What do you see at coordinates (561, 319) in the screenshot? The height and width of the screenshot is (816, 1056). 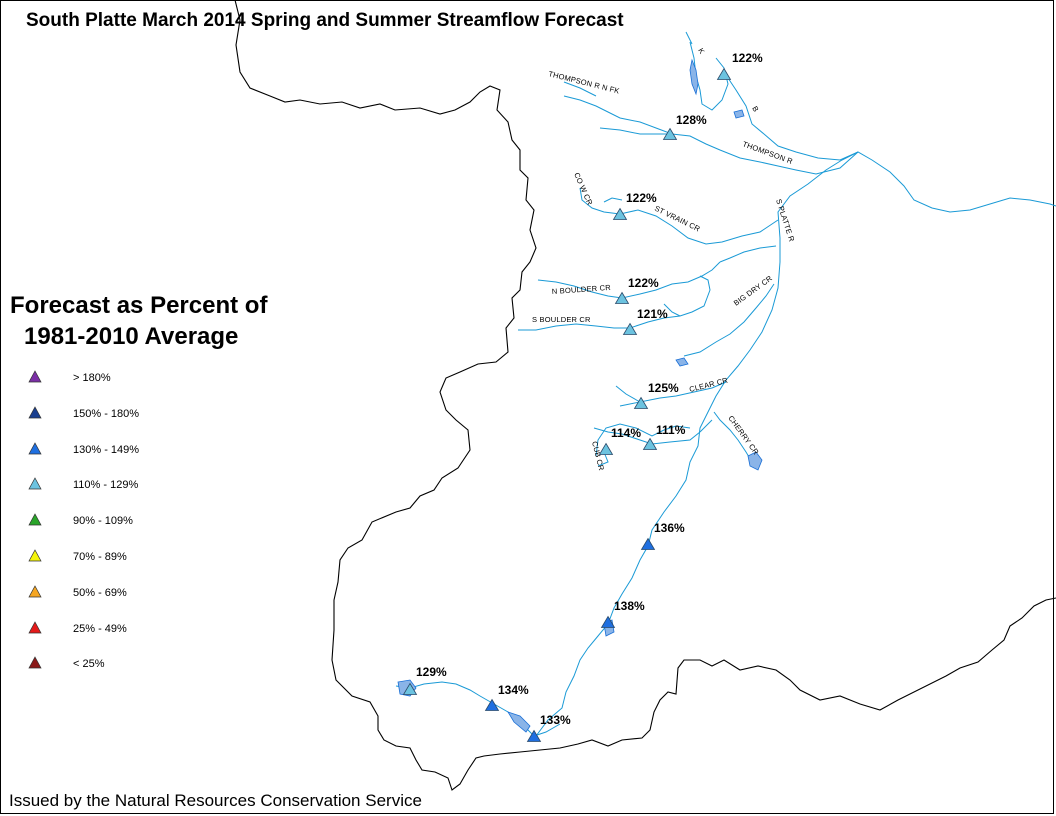 I see `river-label-s-boulder: S BOULDER CR` at bounding box center [561, 319].